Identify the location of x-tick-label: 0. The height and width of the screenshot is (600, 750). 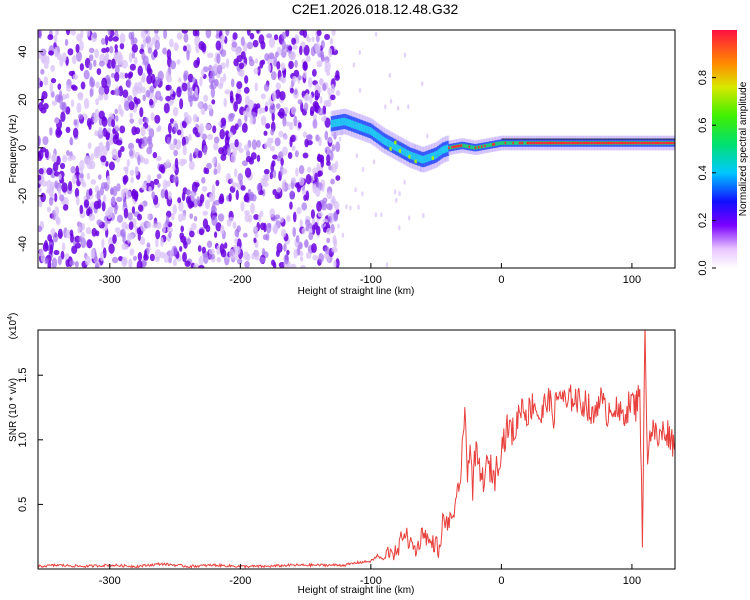
(501, 581).